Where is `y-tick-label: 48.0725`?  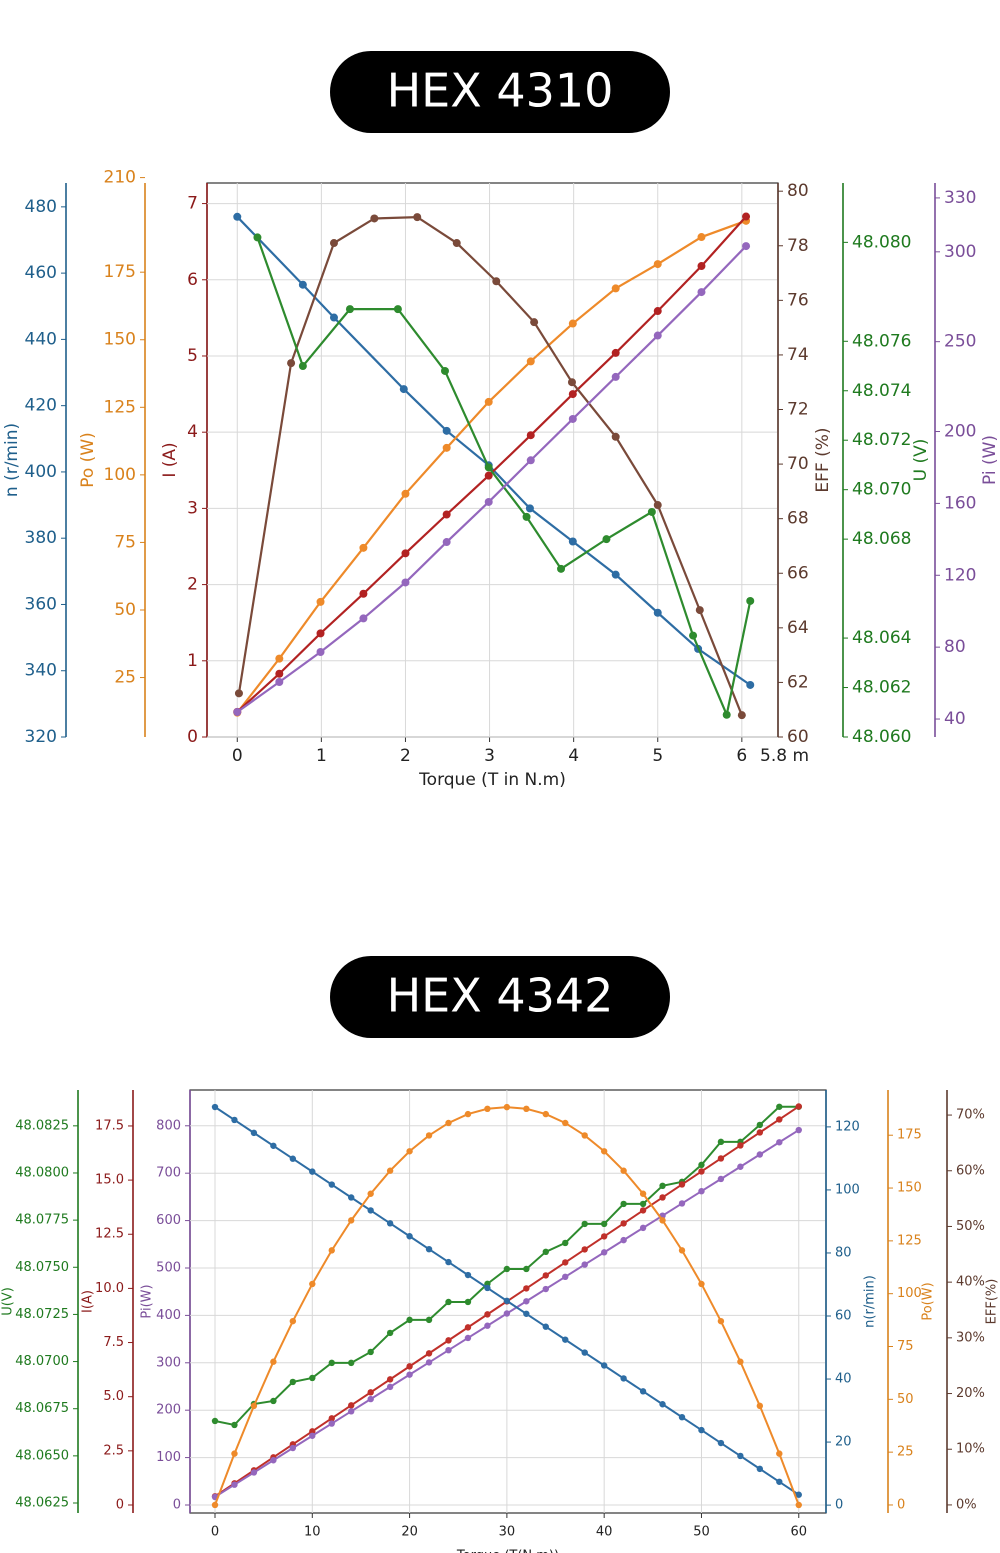 y-tick-label: 48.0725 is located at coordinates (42, 1314).